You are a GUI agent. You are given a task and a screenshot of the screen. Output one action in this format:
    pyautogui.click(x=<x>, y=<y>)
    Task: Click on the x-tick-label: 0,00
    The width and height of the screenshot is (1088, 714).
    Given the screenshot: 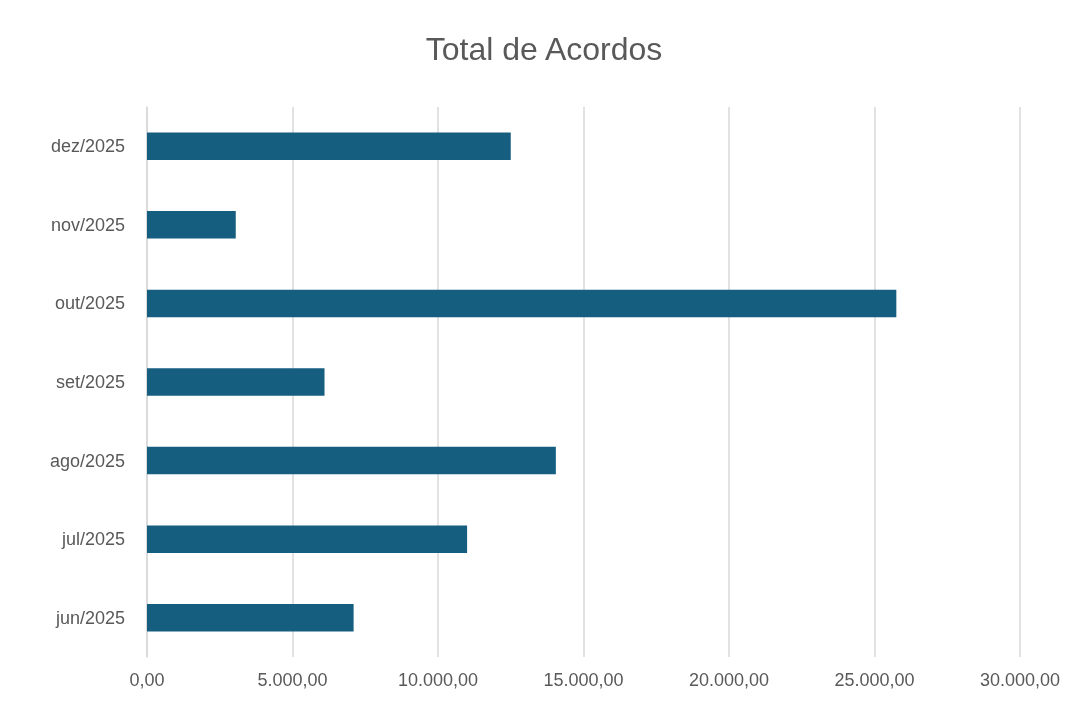 What is the action you would take?
    pyautogui.click(x=147, y=680)
    